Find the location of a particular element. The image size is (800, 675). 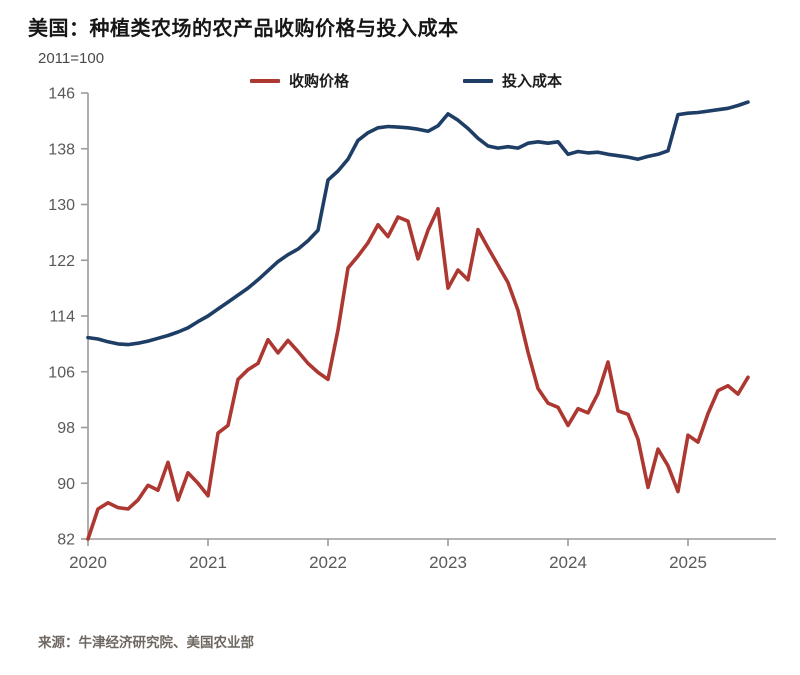

legend-label-input-cost: 投入成本 is located at coordinates (532, 81).